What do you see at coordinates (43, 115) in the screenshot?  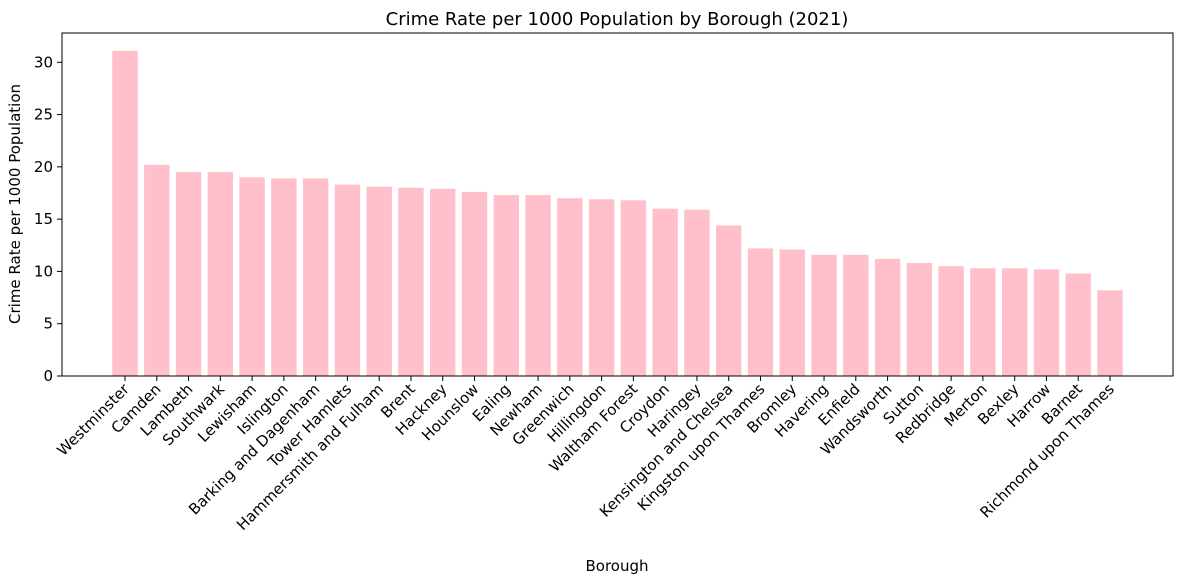 I see `y-tick-label: 25` at bounding box center [43, 115].